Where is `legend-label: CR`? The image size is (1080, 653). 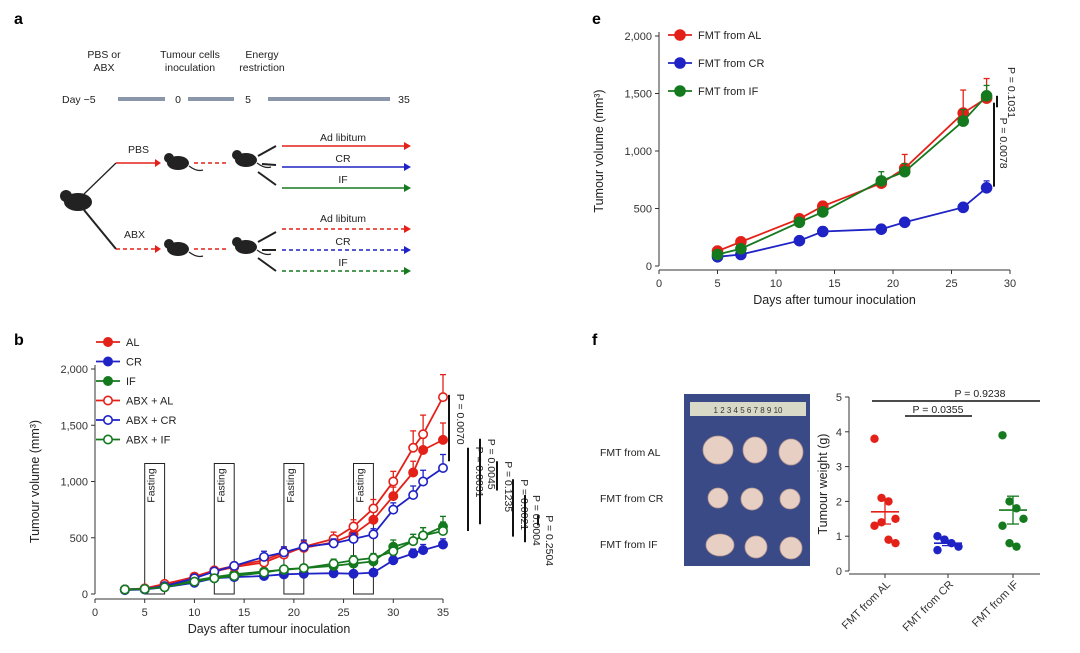 legend-label: CR is located at coordinates (134, 363).